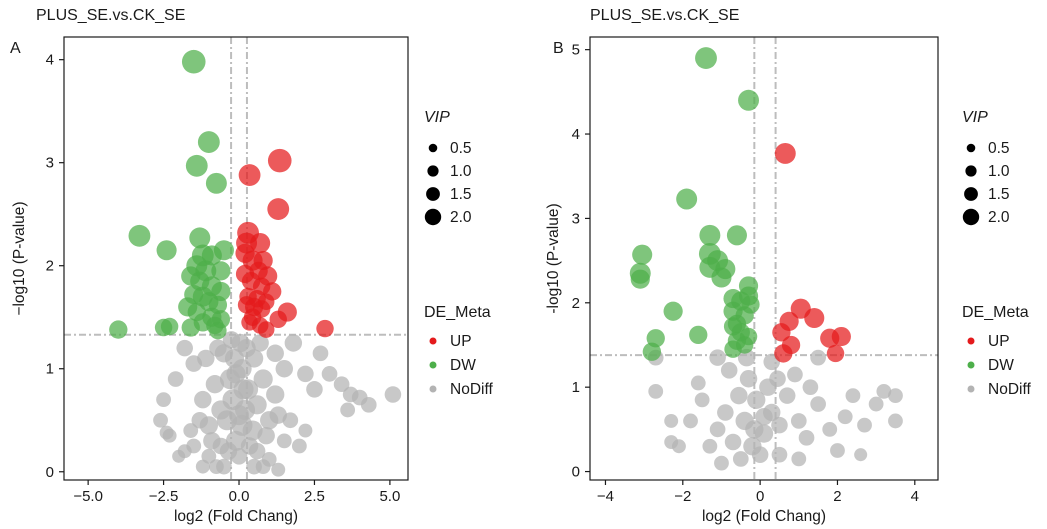 The height and width of the screenshot is (529, 1047). Describe the element at coordinates (314, 496) in the screenshot. I see `x-tick-label: 2.5` at that location.